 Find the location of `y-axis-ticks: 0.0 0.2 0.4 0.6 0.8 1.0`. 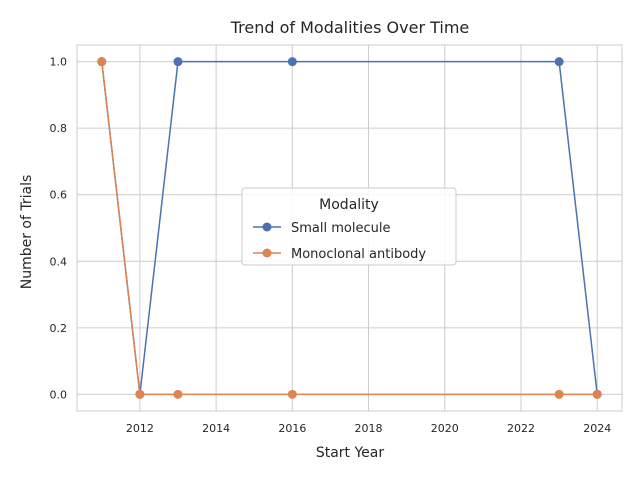

y-axis-ticks: 0.0 0.2 0.4 0.6 0.8 1.0 is located at coordinates (59, 229).